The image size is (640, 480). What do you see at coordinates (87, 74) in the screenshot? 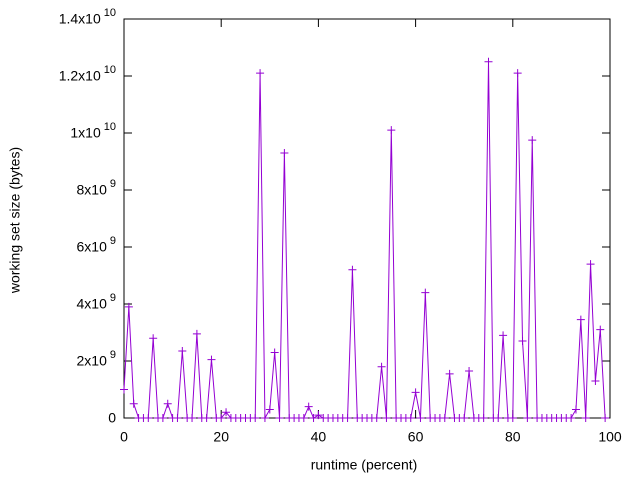
I see `y-tick-label: 1.2x10 10` at bounding box center [87, 74].